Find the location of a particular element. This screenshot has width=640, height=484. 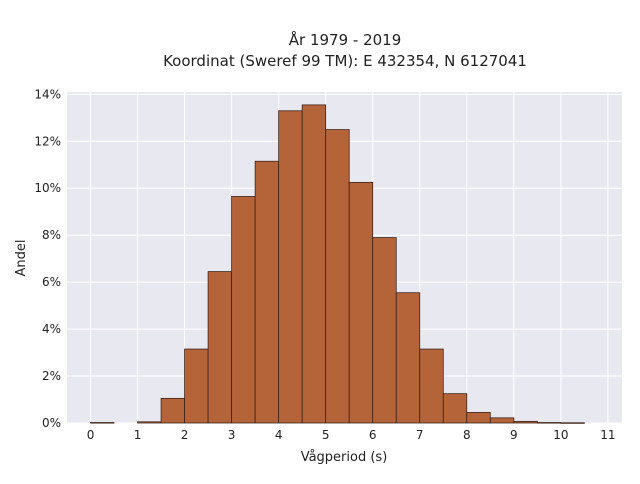

x-tick-label: 10 is located at coordinates (560, 435).